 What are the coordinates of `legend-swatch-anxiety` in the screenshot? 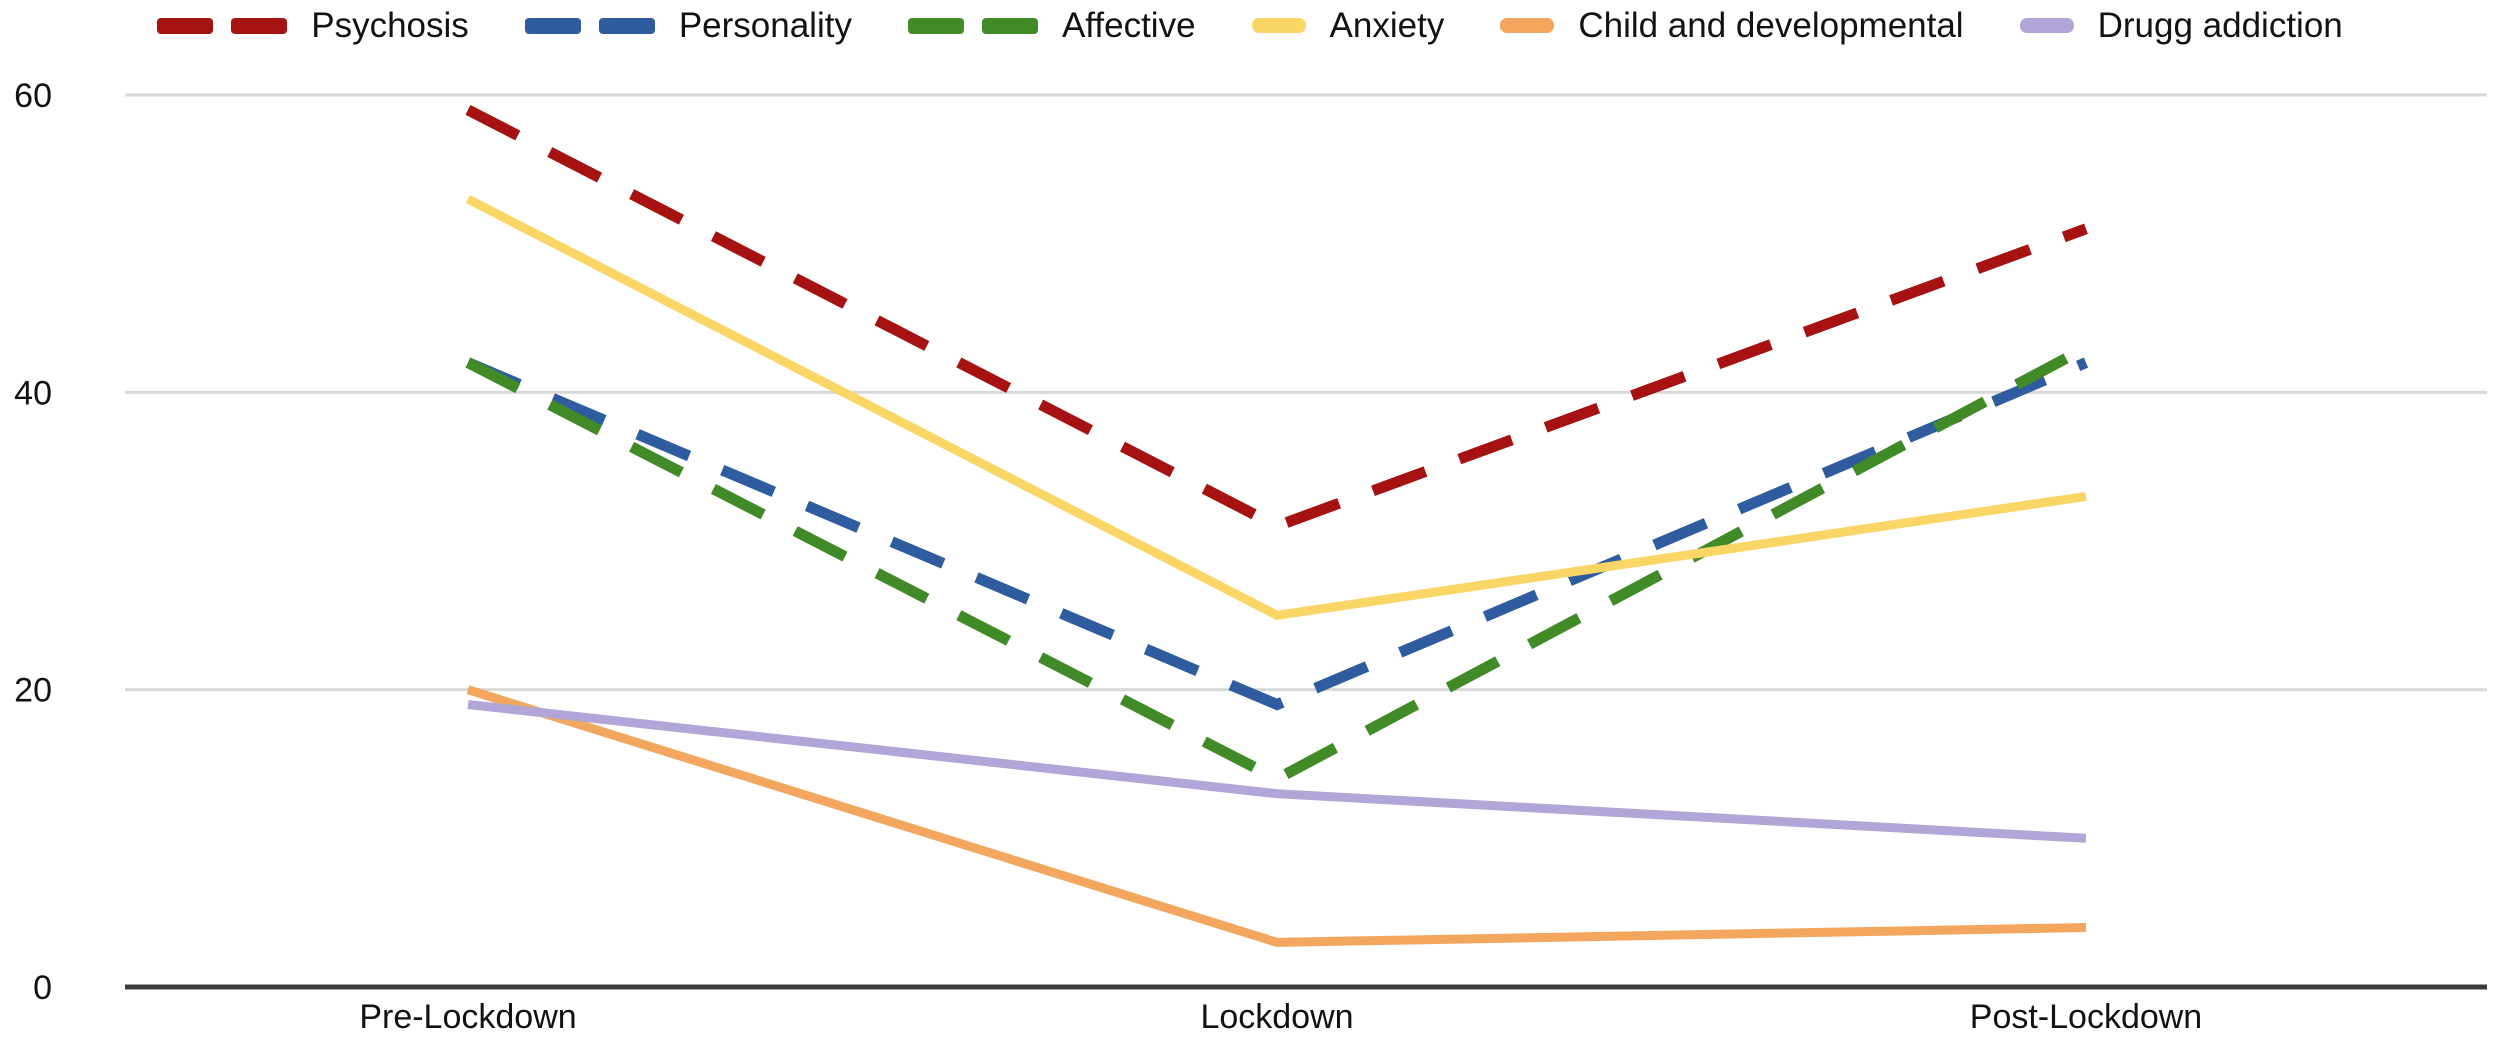 It's located at (1278, 25).